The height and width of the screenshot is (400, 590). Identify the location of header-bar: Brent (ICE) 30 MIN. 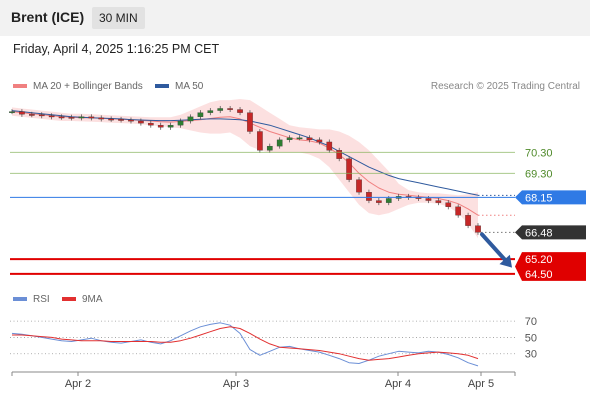
(295, 18).